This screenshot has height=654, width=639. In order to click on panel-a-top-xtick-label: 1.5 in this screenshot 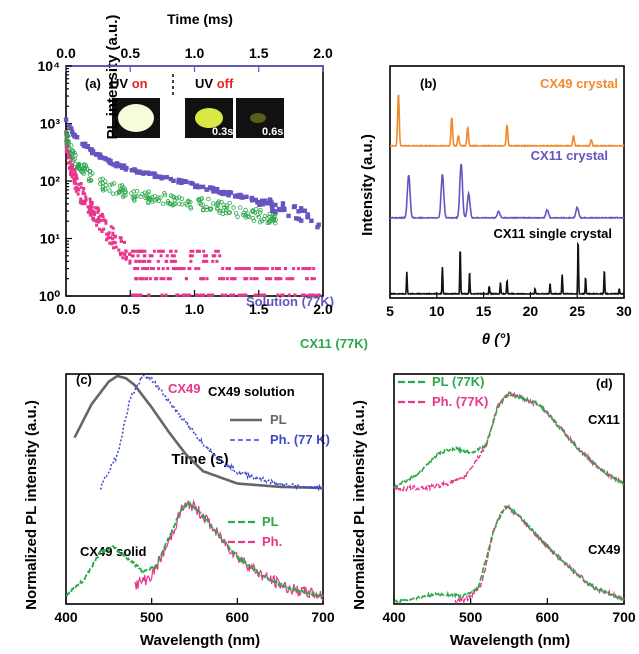, I will do `click(259, 53)`.